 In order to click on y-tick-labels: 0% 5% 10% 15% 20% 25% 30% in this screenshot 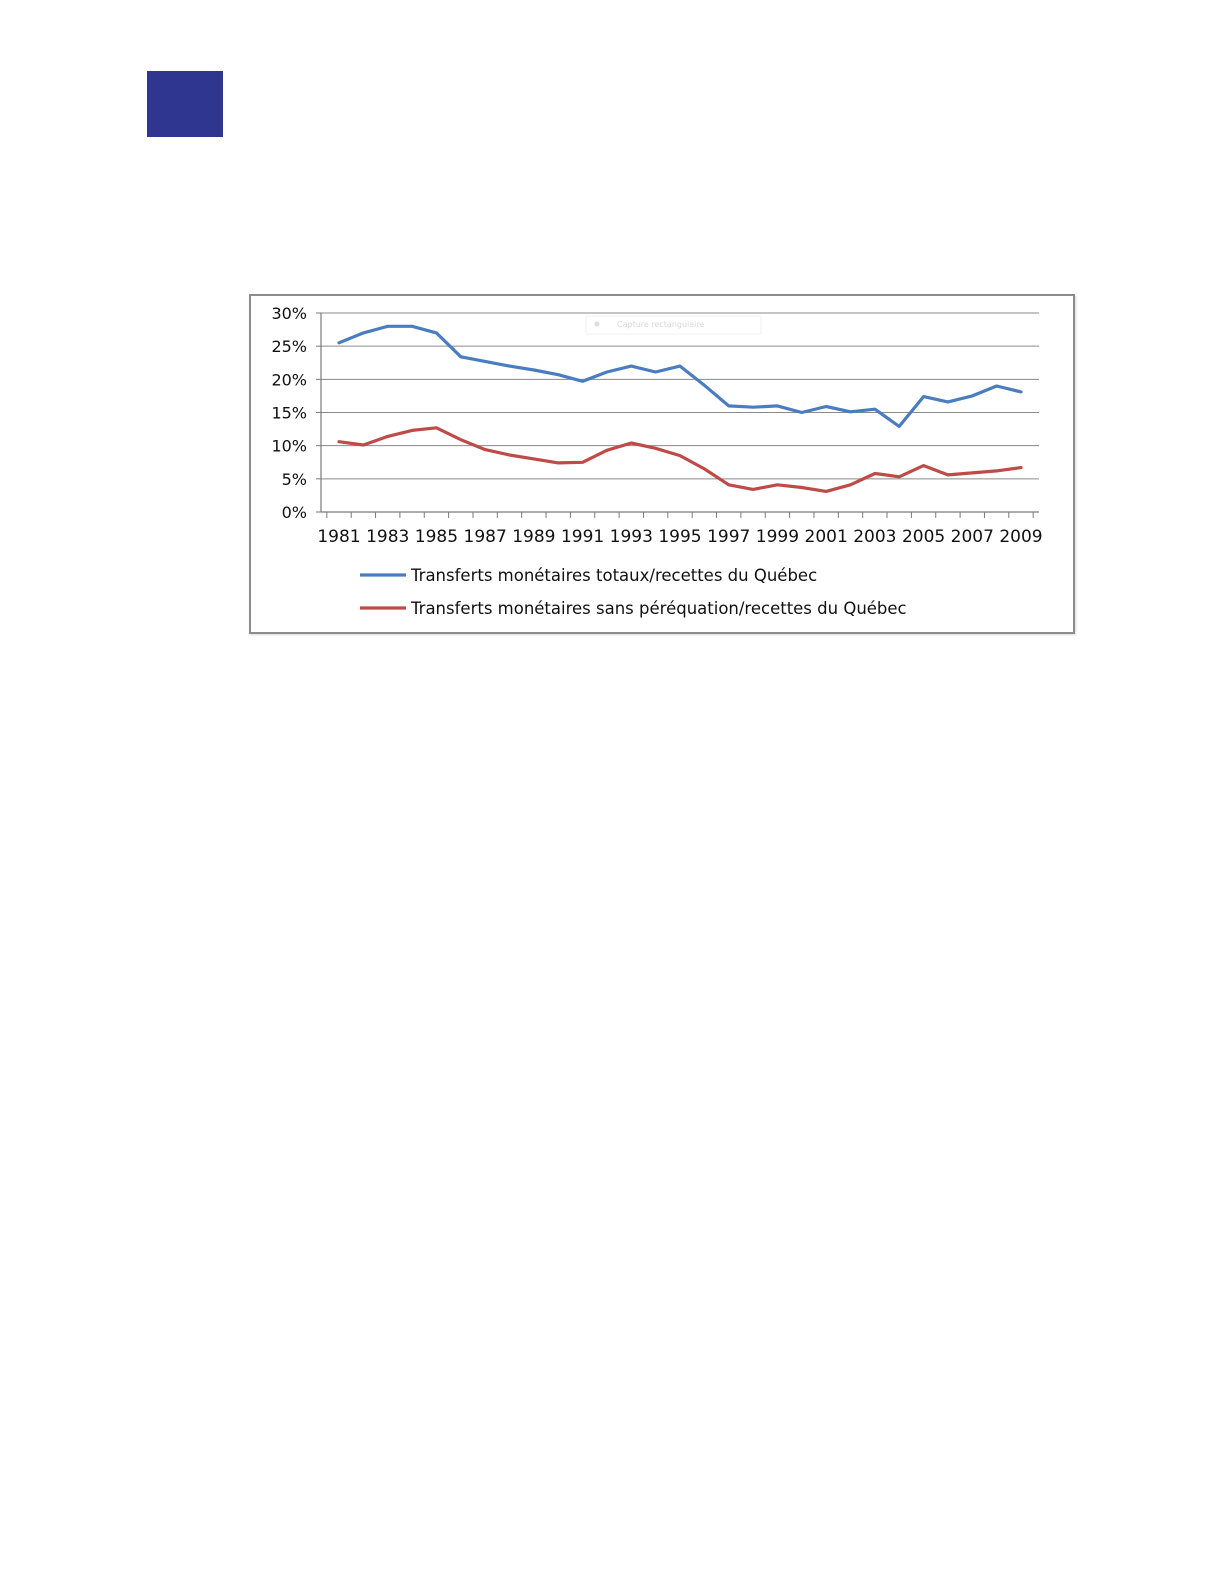, I will do `click(289, 413)`.